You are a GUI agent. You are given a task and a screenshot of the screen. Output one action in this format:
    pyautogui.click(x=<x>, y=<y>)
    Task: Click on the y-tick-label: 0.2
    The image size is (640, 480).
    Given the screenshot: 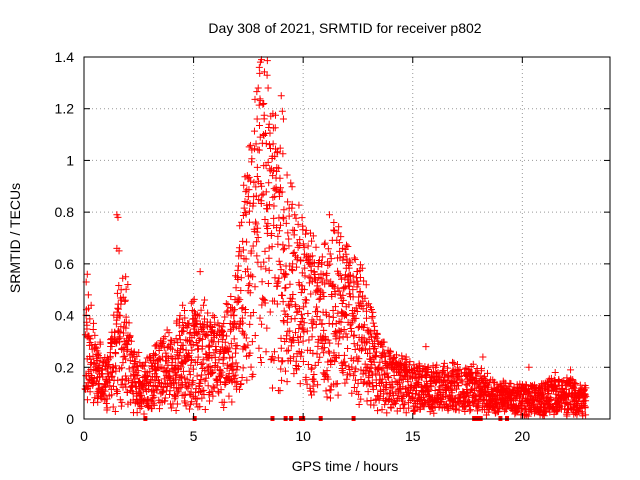 What is the action you would take?
    pyautogui.click(x=65, y=367)
    